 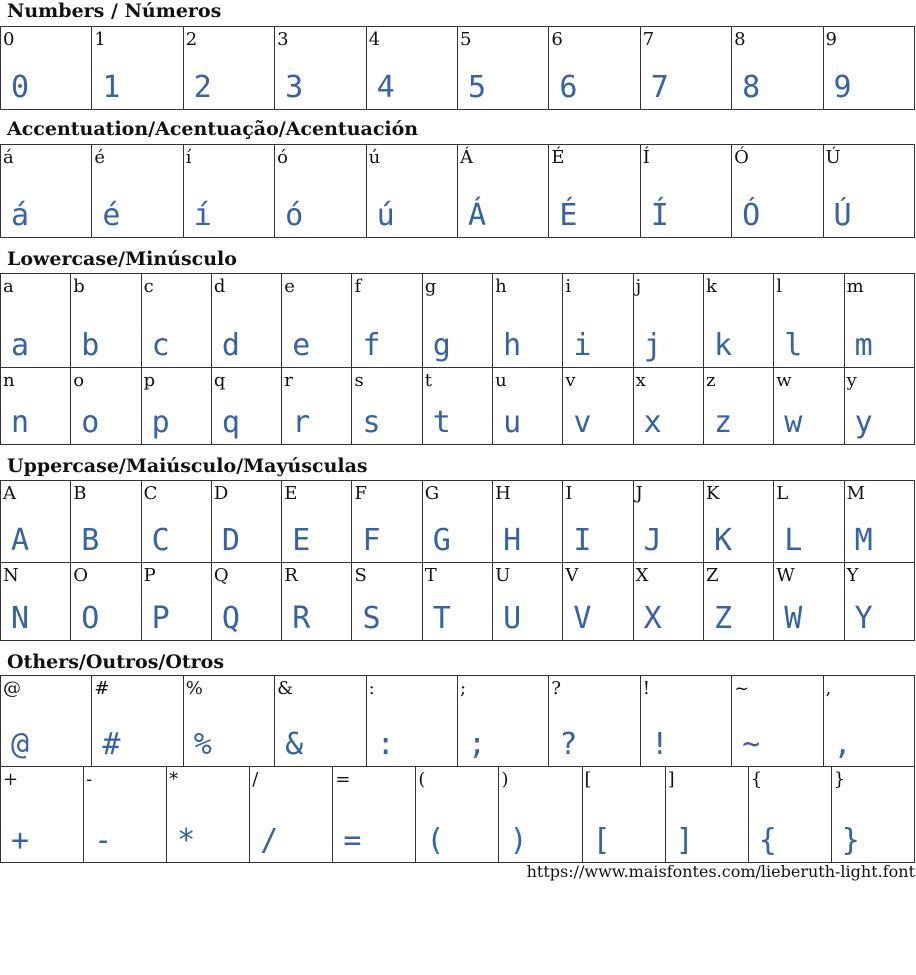 What do you see at coordinates (477, 744) in the screenshot?
I see `glyph-sample: ;` at bounding box center [477, 744].